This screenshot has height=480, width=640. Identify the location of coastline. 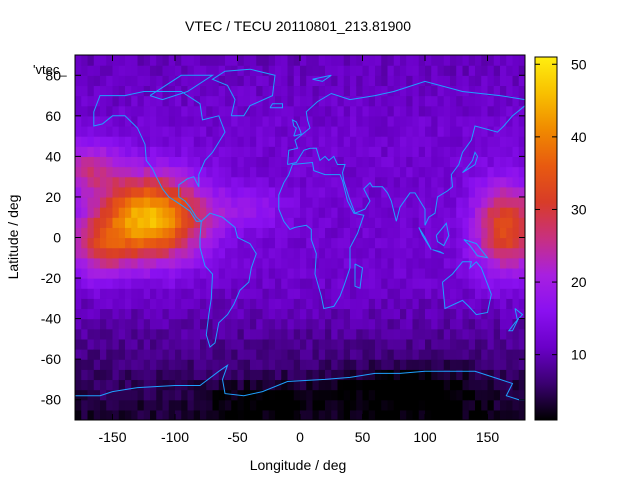
(276, 106).